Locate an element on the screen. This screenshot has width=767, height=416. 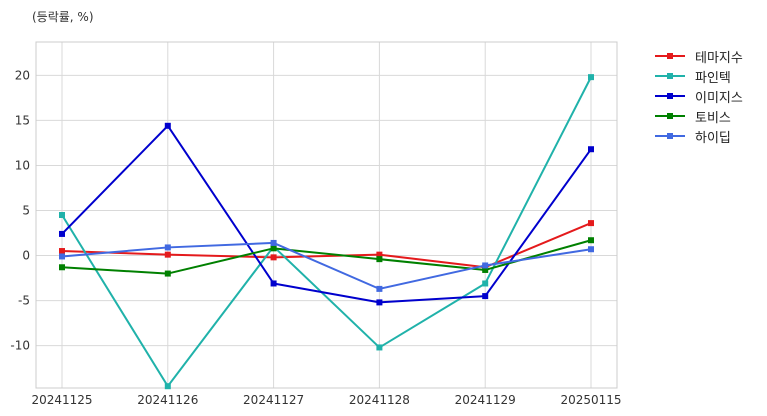
y-tick-label: 10 is located at coordinates (22, 165).